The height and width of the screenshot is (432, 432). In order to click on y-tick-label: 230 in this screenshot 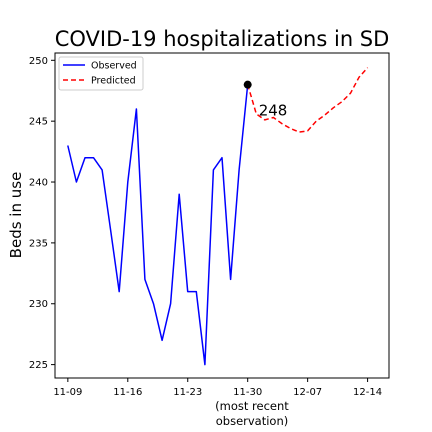, I will do `click(38, 304)`.